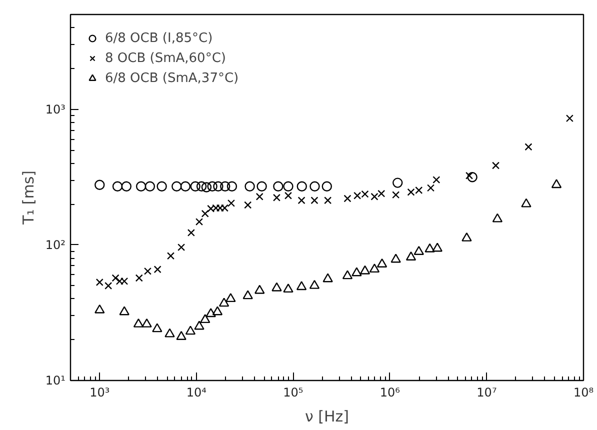  Describe the element at coordinates (327, 417) in the screenshot. I see `x-axis-title: ν [Hz]` at that location.